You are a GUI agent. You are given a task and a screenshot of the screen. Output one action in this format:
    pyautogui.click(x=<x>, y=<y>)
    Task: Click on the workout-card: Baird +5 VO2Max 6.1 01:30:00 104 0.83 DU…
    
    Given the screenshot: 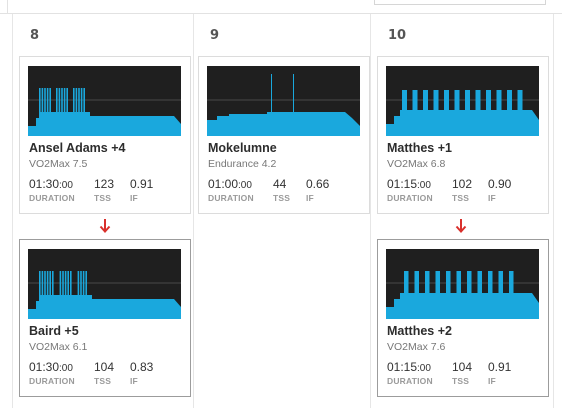 What is the action you would take?
    pyautogui.click(x=105, y=318)
    